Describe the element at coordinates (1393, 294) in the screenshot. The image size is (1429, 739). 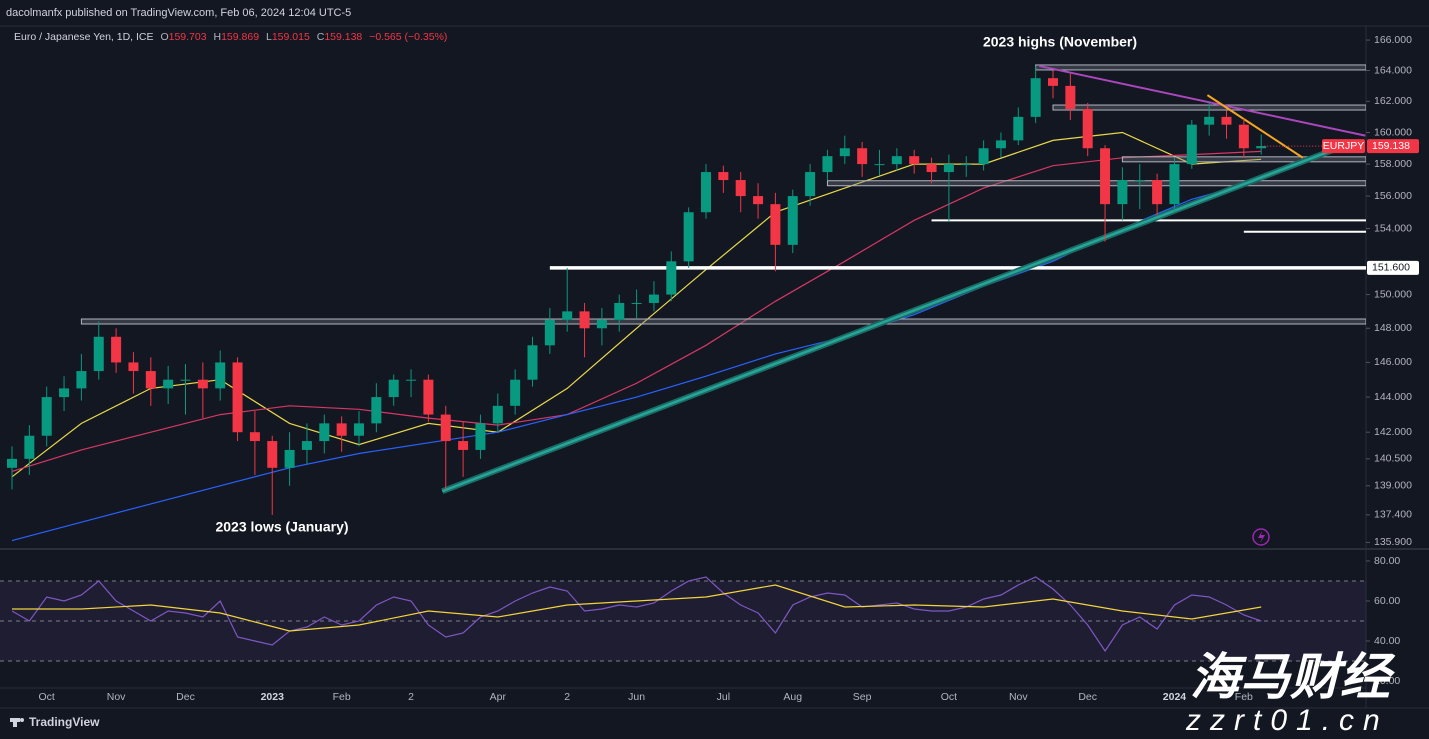
I see `y-tick-label: 150.000` at that location.